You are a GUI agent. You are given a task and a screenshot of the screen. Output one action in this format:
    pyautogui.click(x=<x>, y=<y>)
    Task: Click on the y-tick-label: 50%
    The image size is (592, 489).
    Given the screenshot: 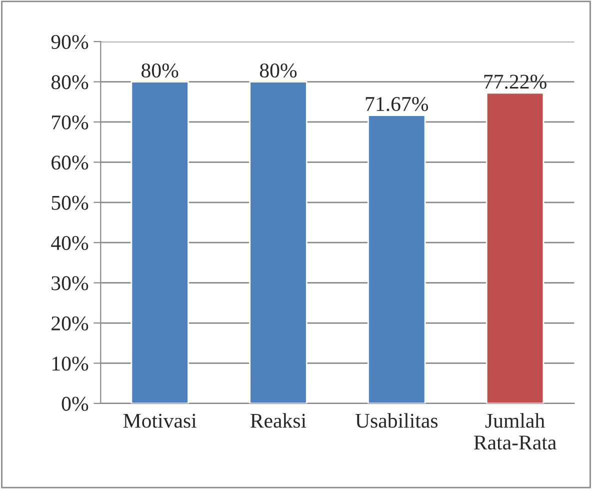 What is the action you would take?
    pyautogui.click(x=70, y=203)
    